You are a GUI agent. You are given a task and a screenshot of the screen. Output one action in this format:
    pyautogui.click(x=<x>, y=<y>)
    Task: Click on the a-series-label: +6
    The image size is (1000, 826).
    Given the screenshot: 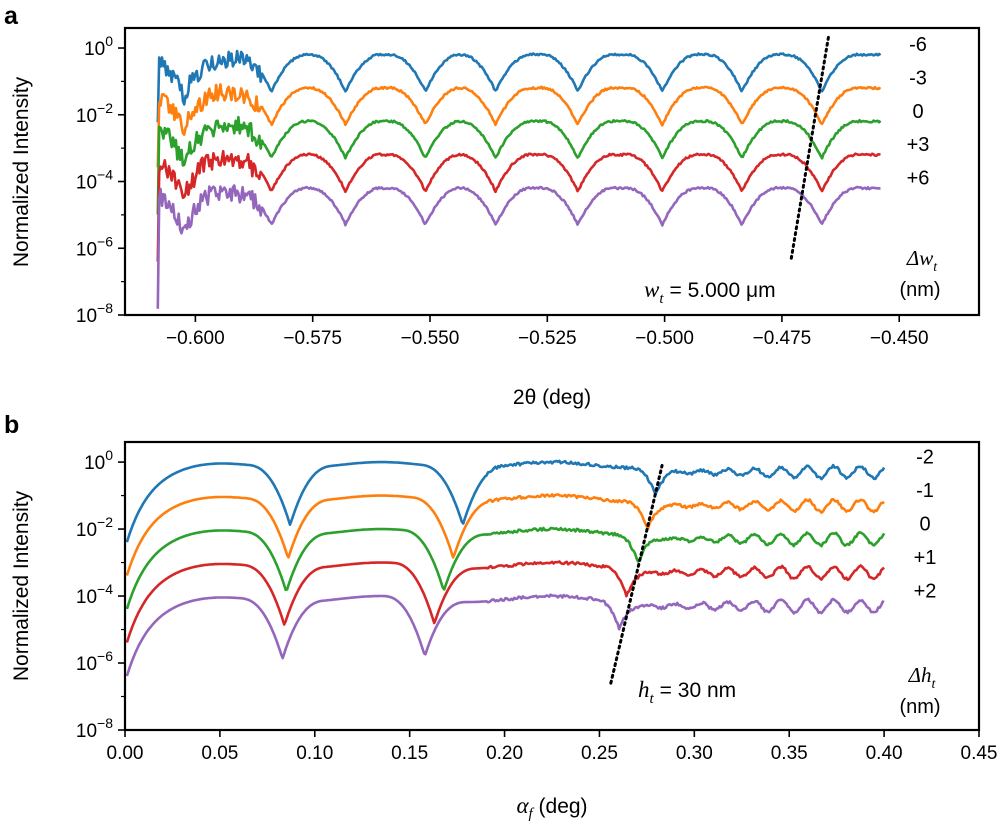 What is the action you would take?
    pyautogui.click(x=918, y=179)
    